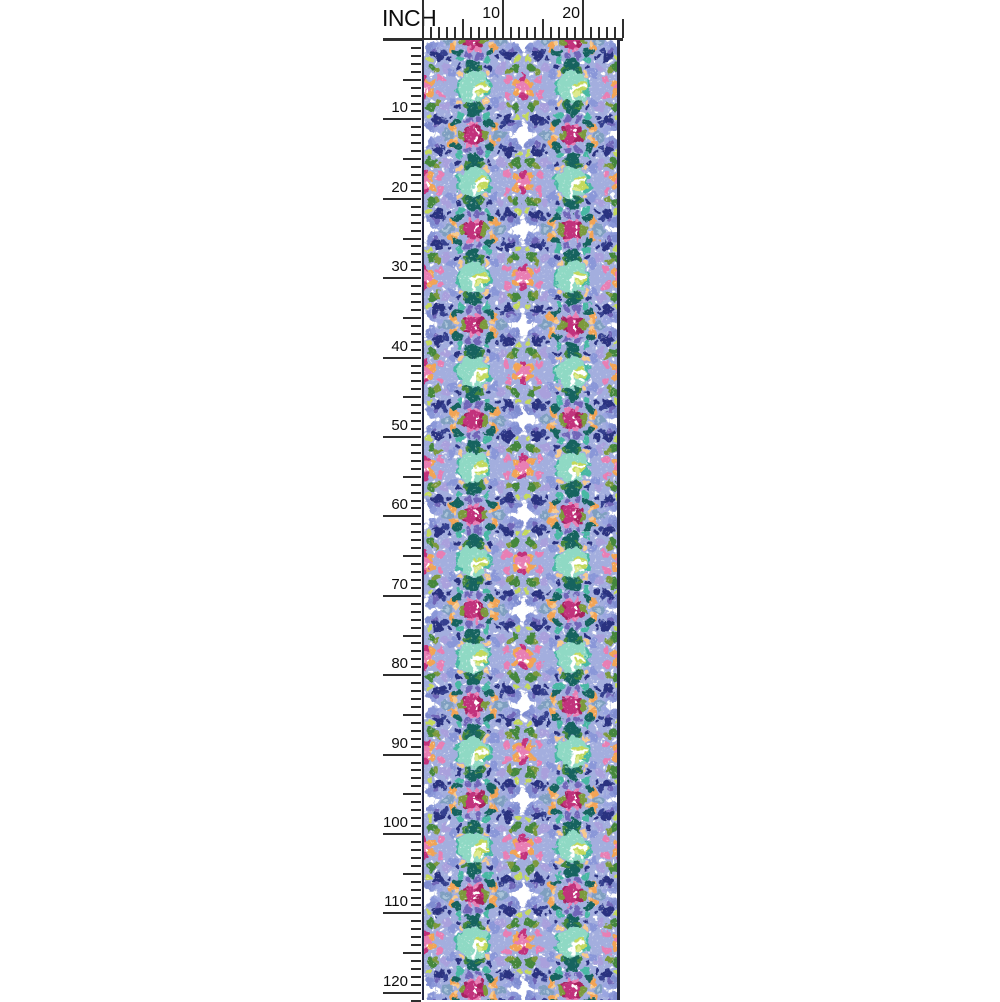  What do you see at coordinates (399, 664) in the screenshot?
I see `v-ruler-label: 80` at bounding box center [399, 664].